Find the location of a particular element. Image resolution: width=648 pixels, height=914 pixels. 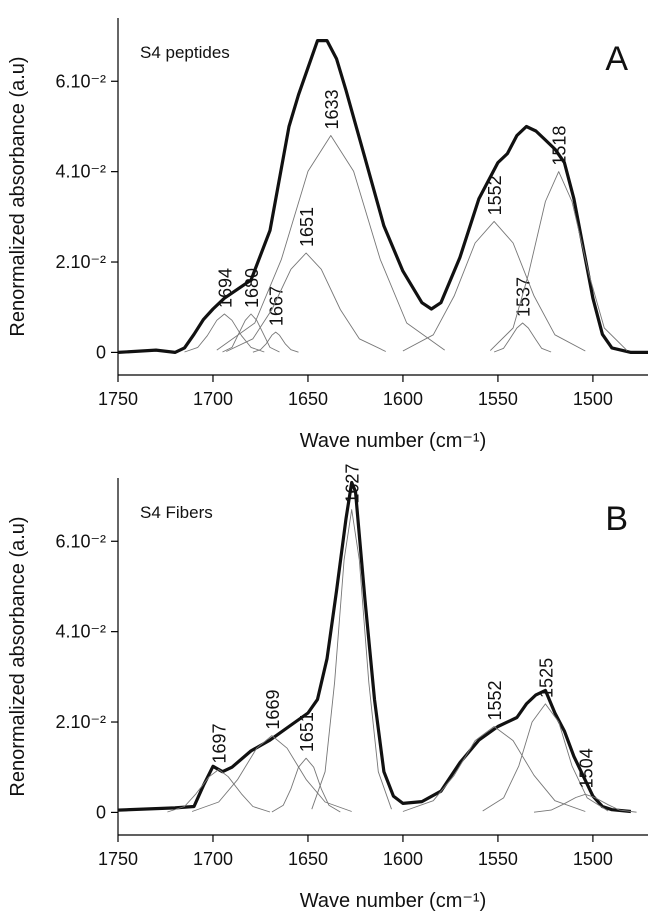

peak-label: 1525 is located at coordinates (546, 678).